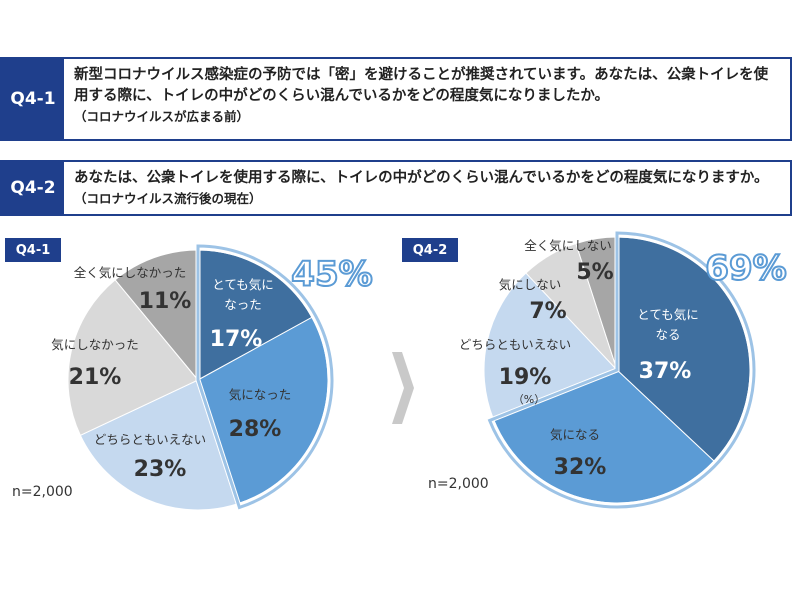 This screenshot has width=800, height=600. I want to click on value-label: 7%, so click(547, 311).